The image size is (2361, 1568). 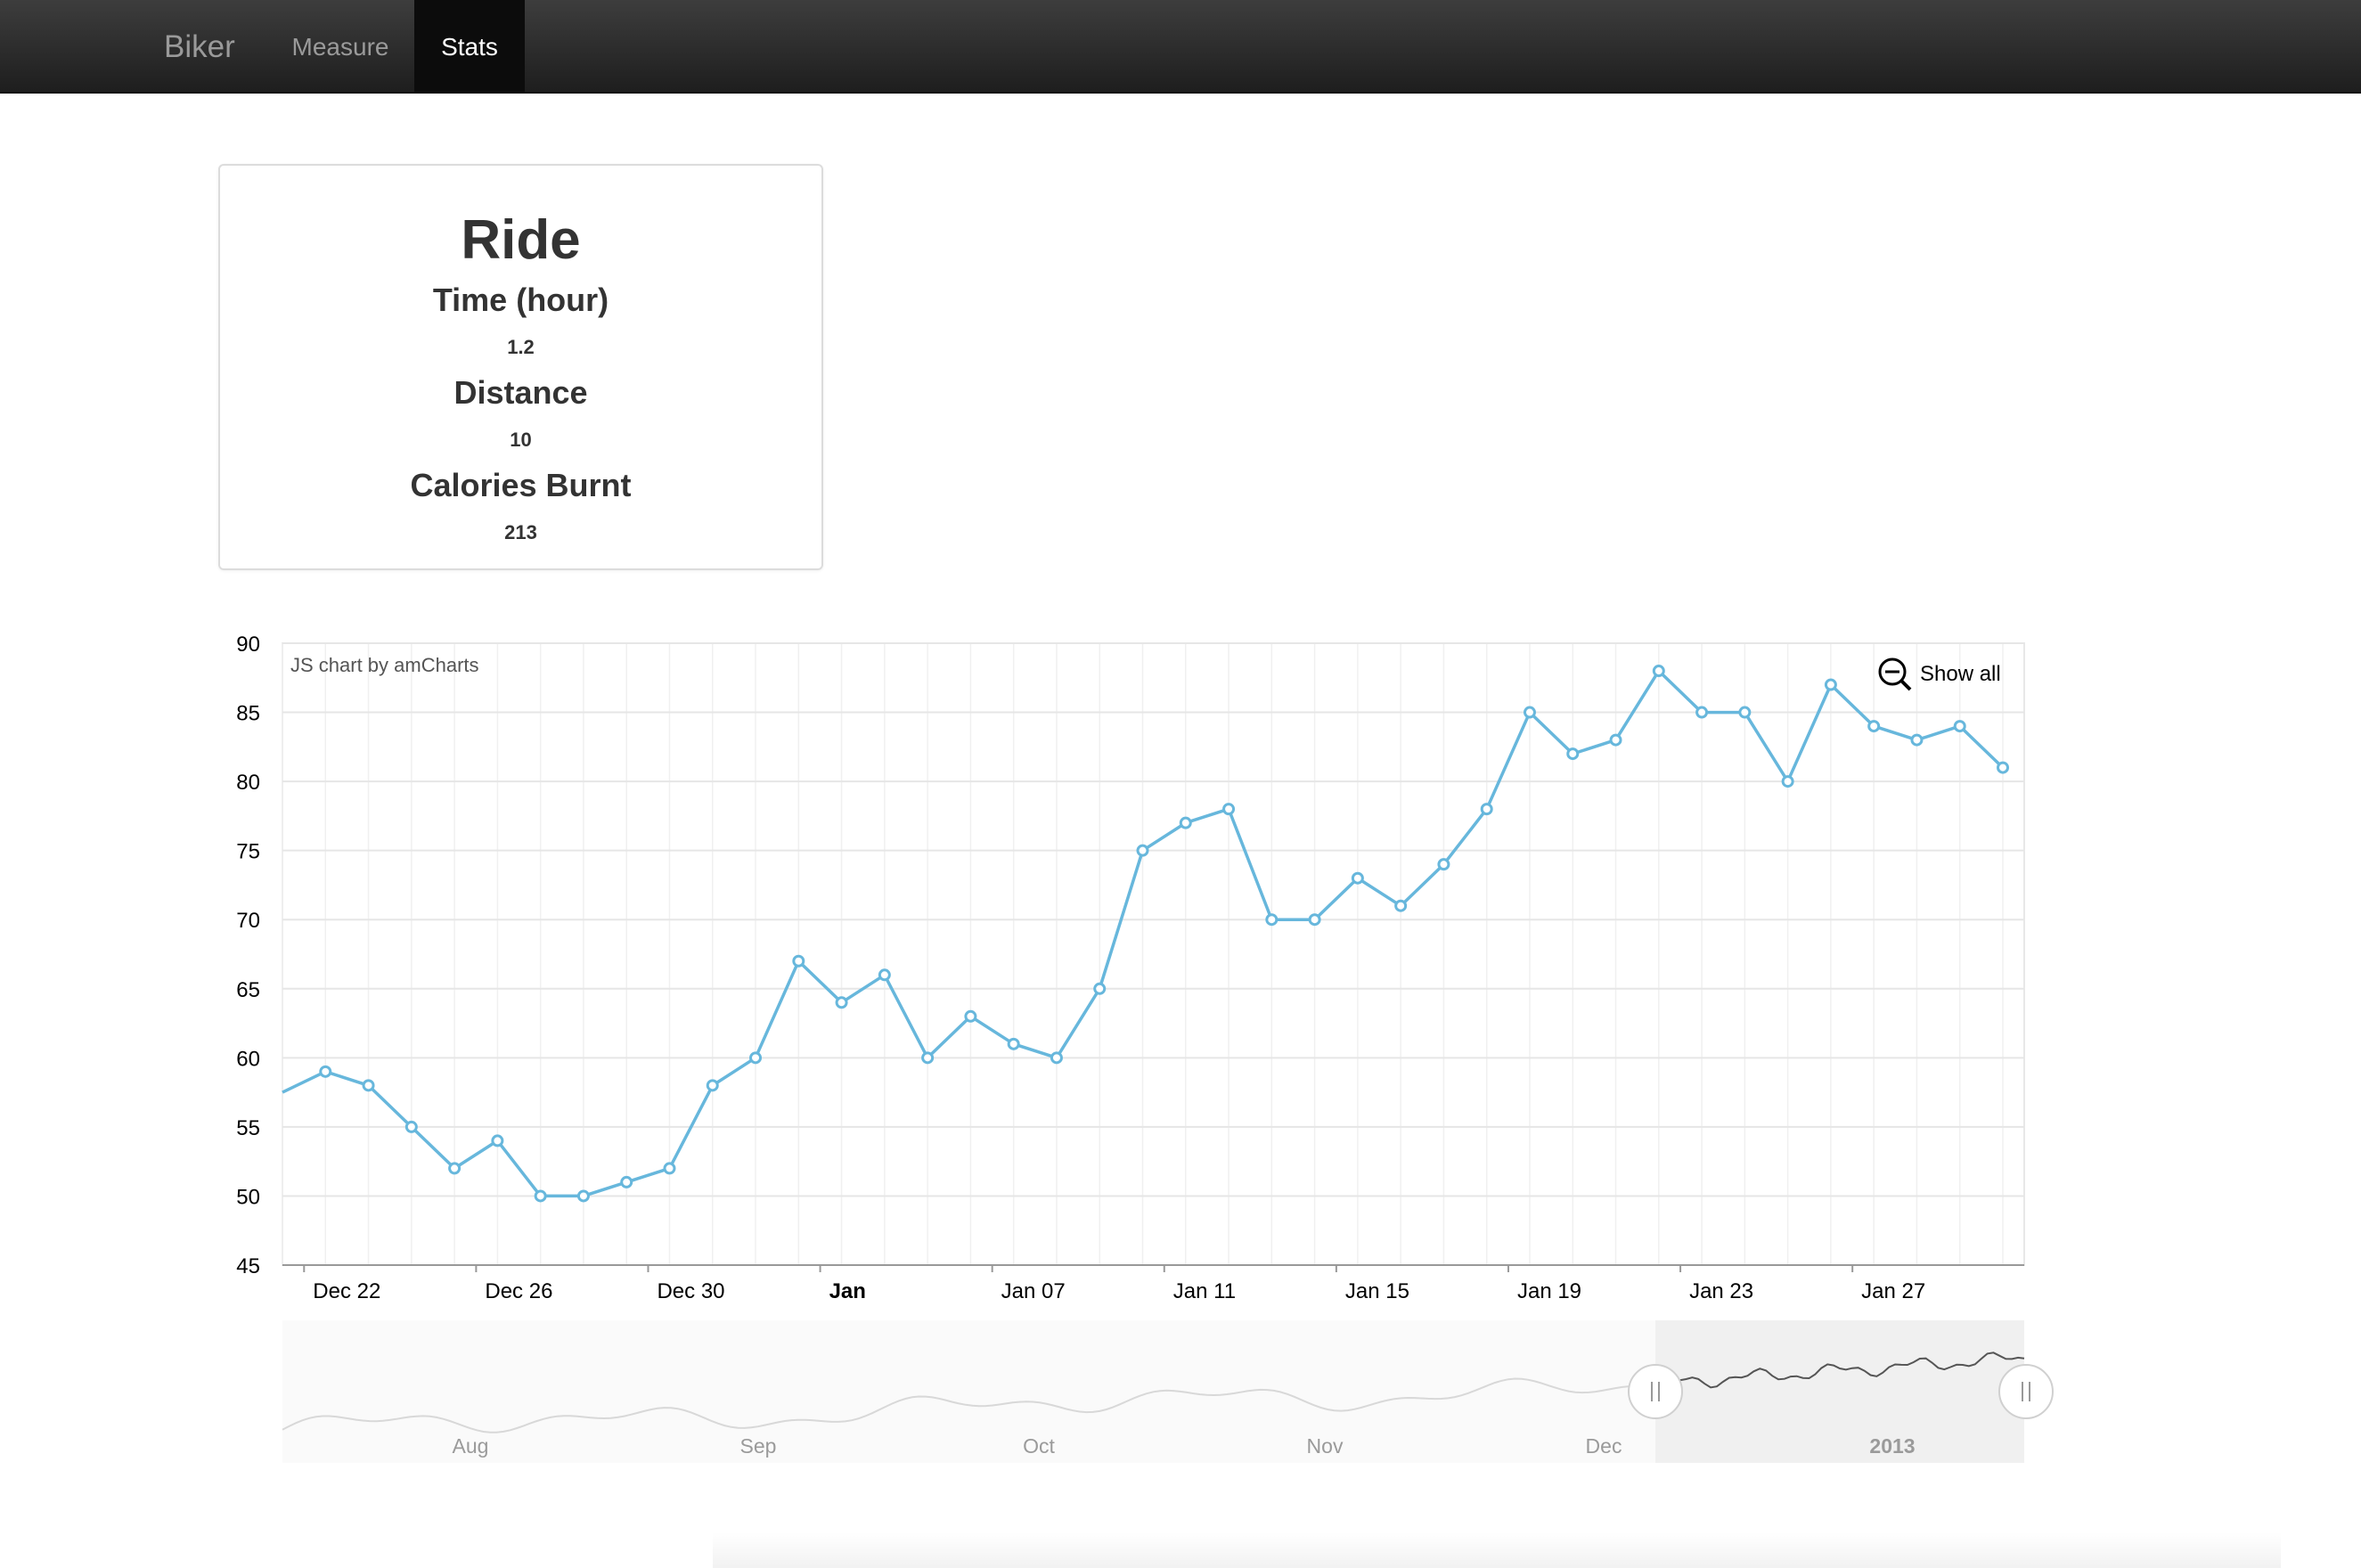 What do you see at coordinates (1892, 1446) in the screenshot?
I see `navigator-label: 2013` at bounding box center [1892, 1446].